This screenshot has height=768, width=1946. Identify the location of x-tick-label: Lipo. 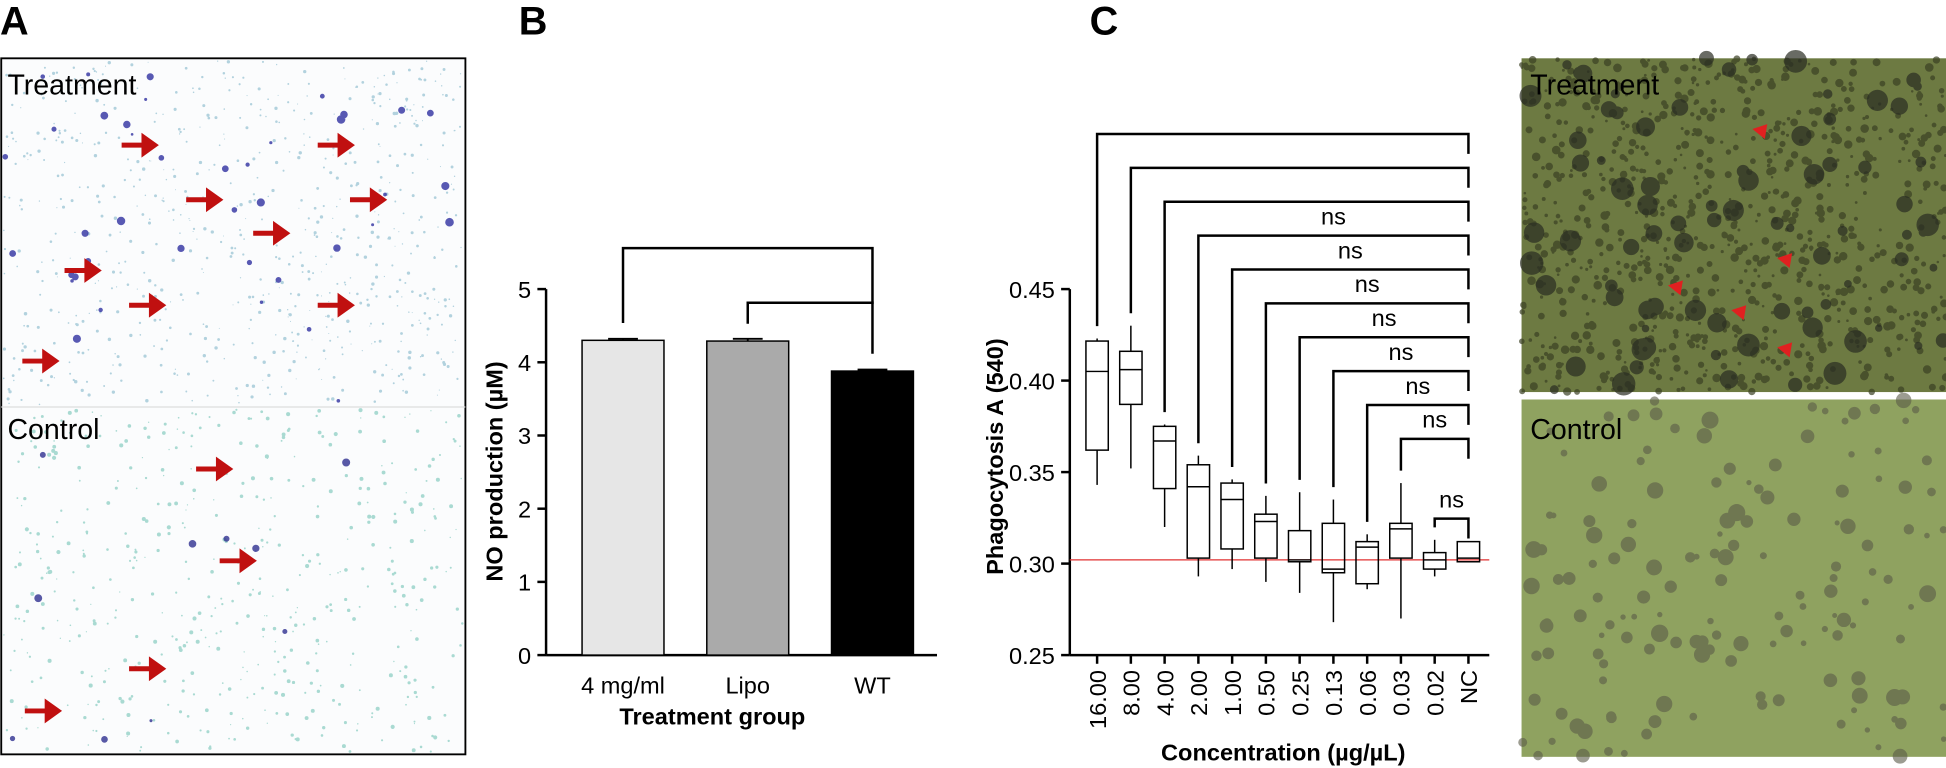
(747, 686).